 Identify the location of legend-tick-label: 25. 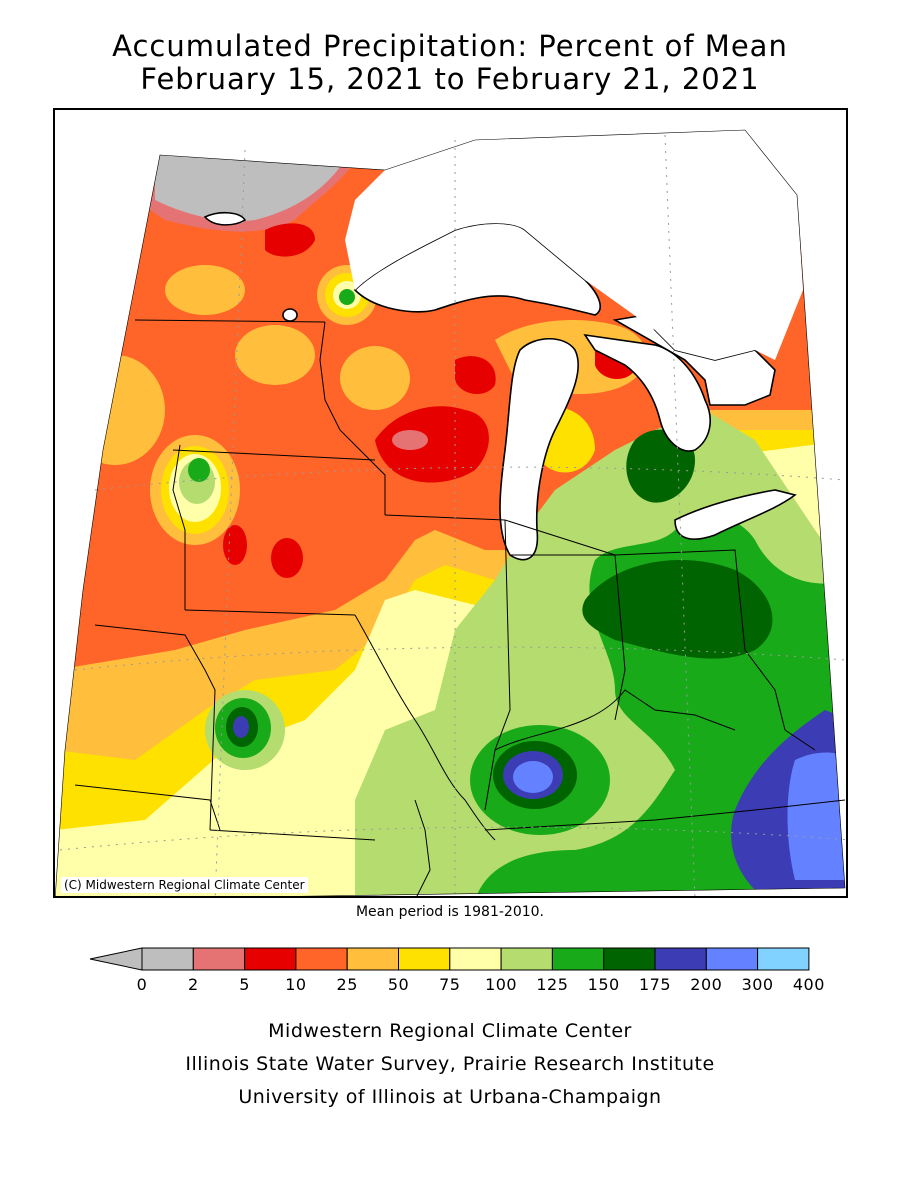
(347, 984).